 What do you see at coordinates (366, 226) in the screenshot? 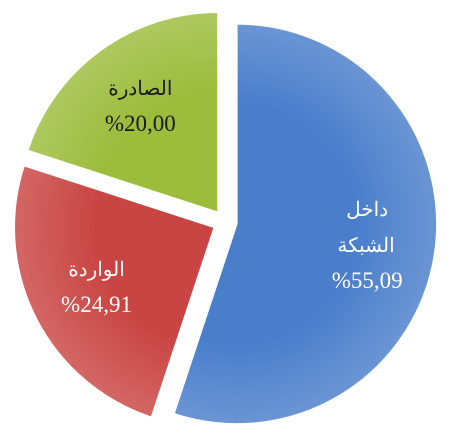
I see `category-label: داخل الشبكة` at bounding box center [366, 226].